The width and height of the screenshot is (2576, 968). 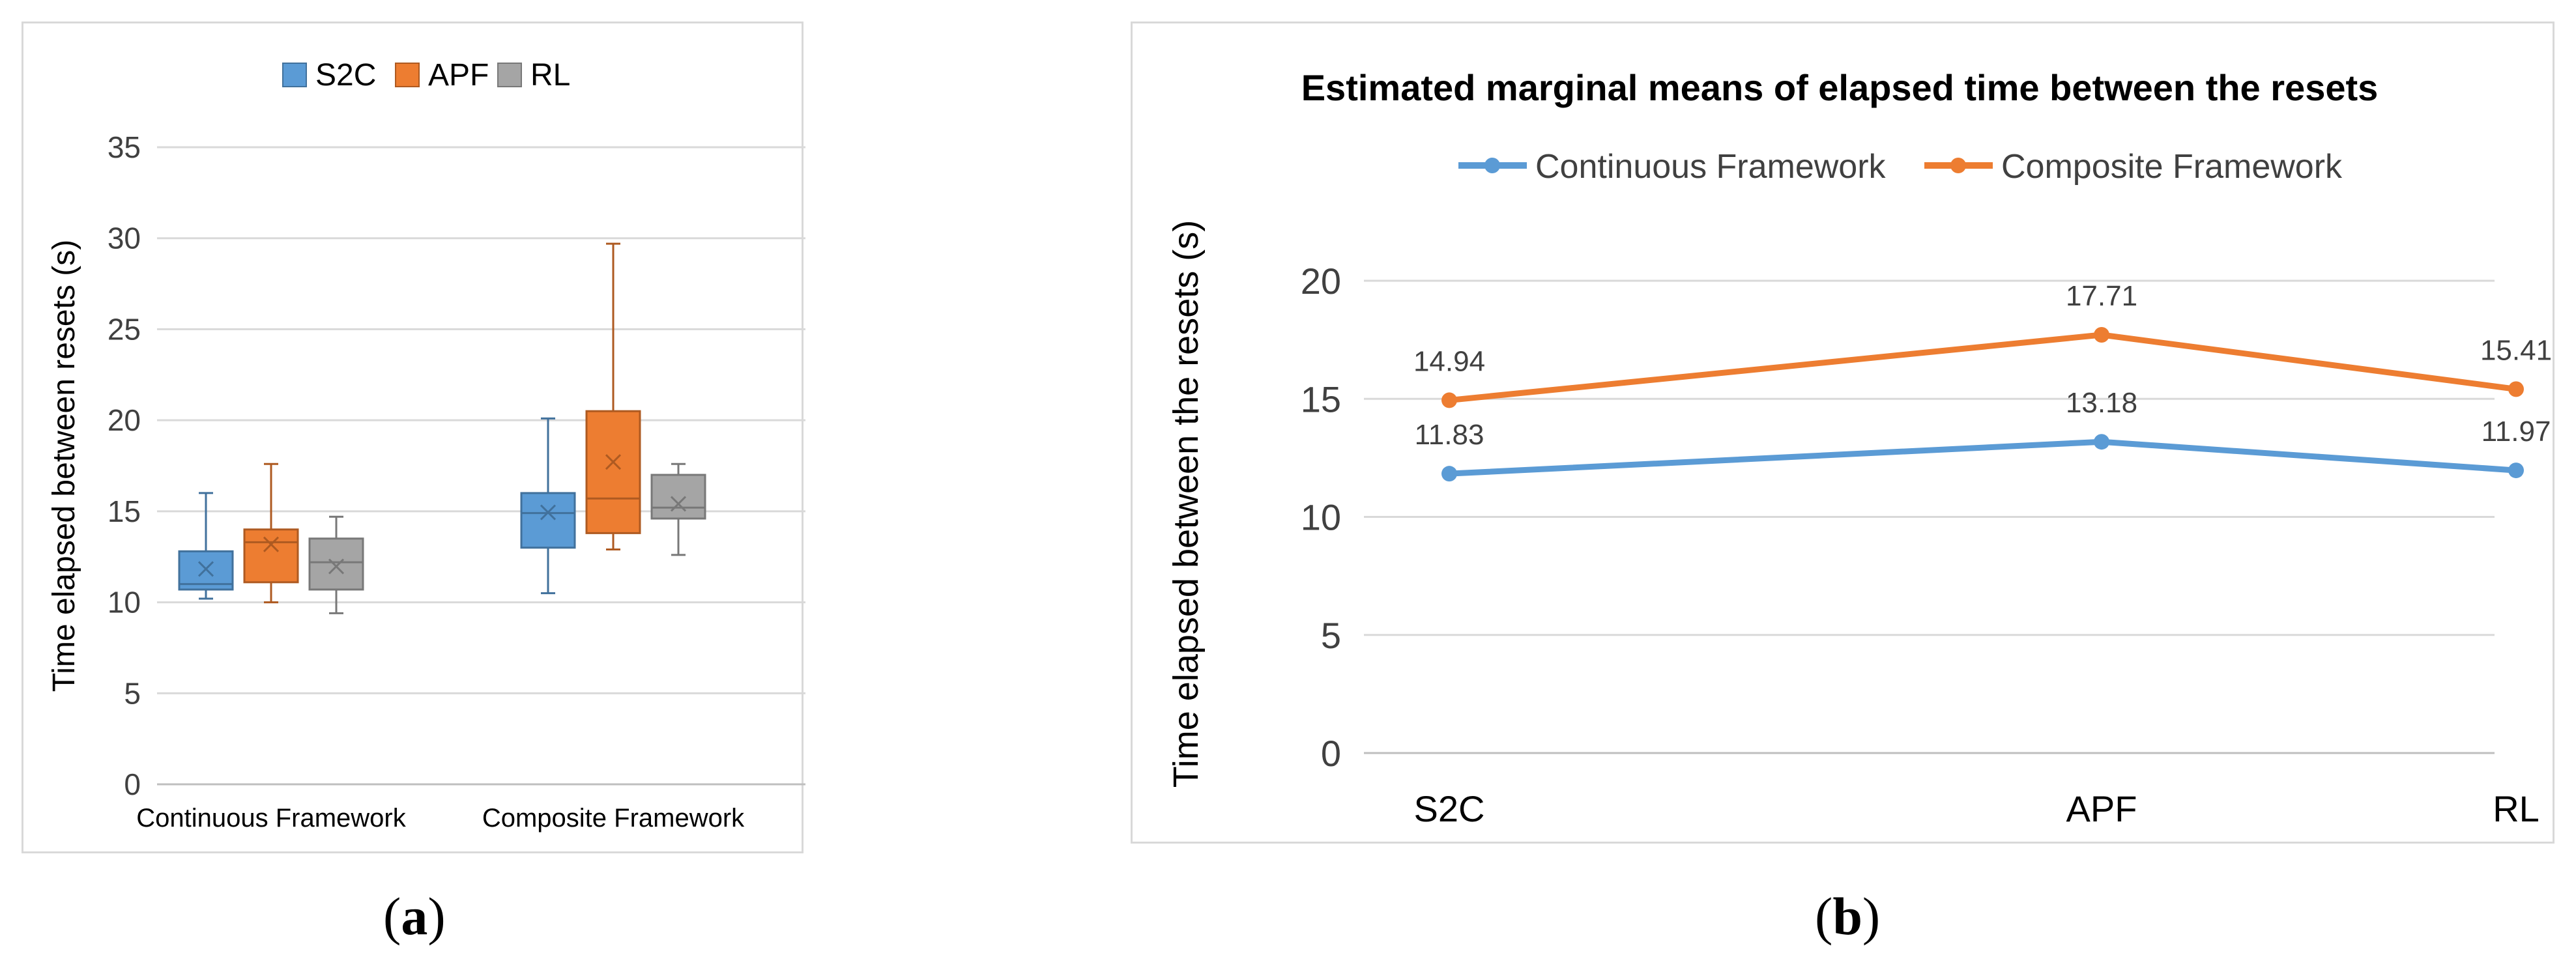 What do you see at coordinates (125, 147) in the screenshot?
I see `y-tick-label: 35` at bounding box center [125, 147].